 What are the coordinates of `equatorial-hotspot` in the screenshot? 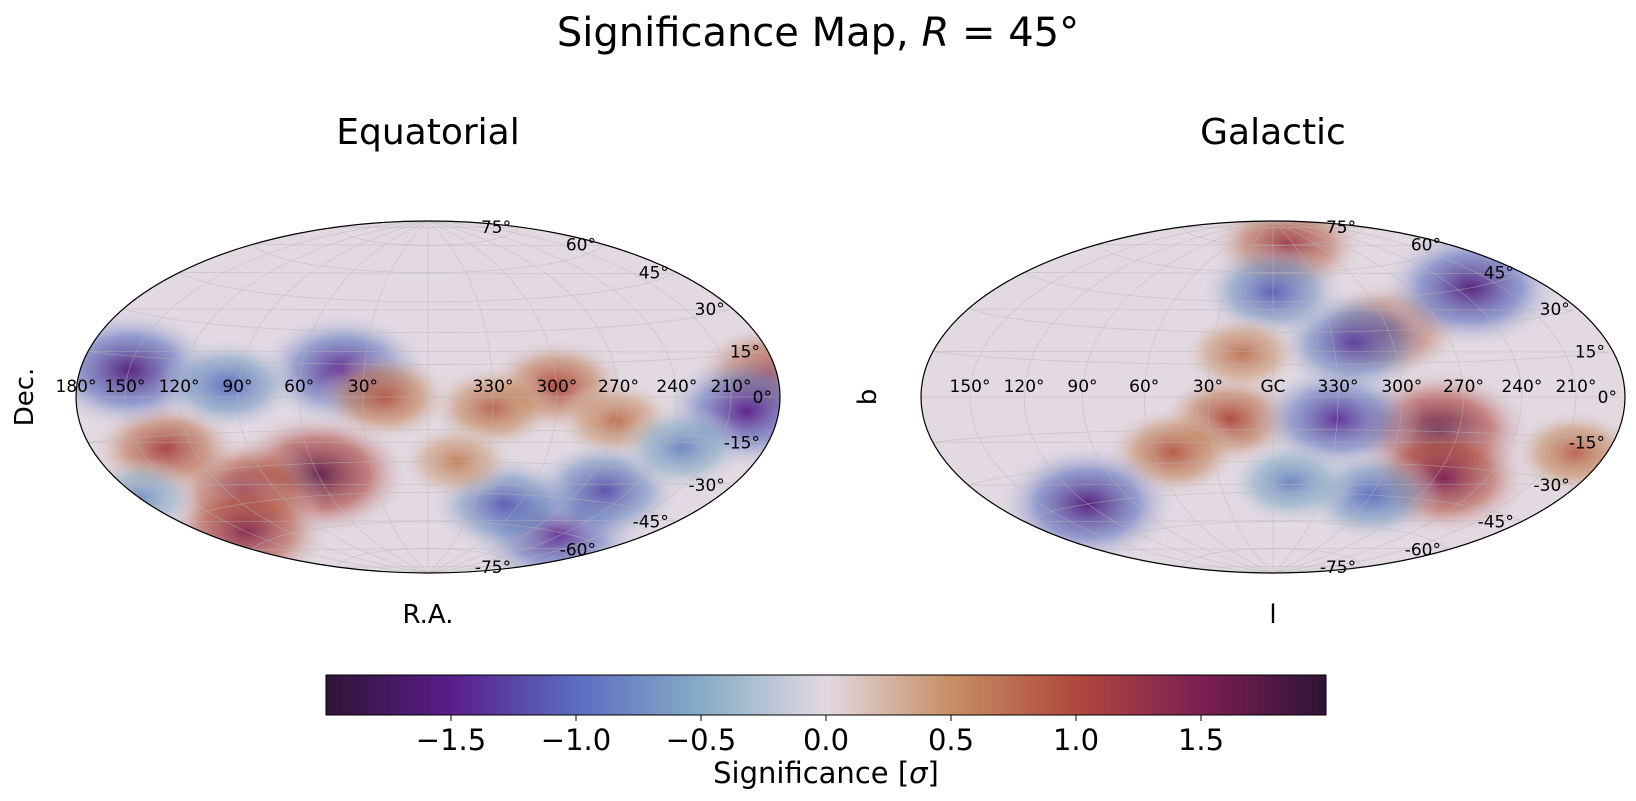 It's located at (228, 385).